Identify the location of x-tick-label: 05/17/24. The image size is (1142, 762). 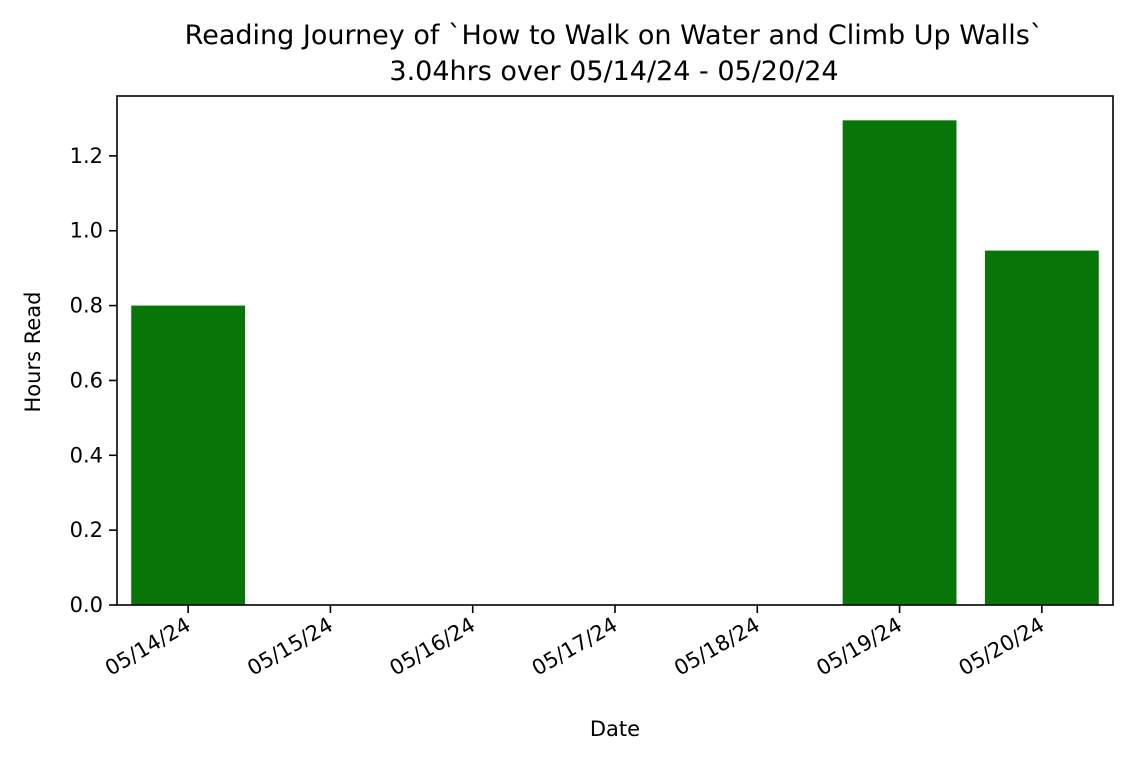
(575, 647).